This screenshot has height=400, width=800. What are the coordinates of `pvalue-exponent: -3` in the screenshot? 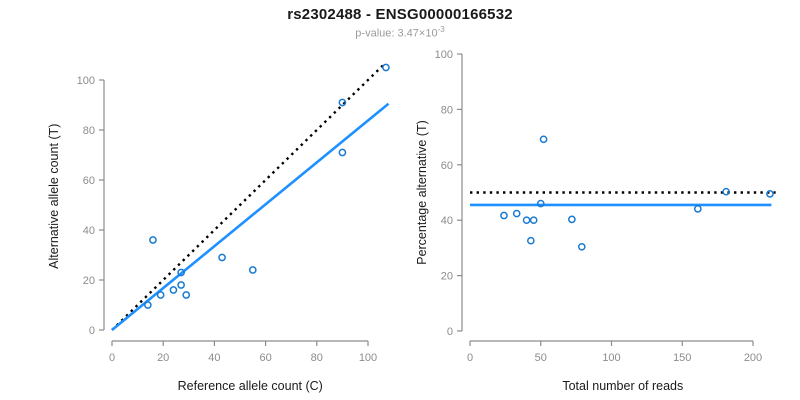 It's located at (441, 29).